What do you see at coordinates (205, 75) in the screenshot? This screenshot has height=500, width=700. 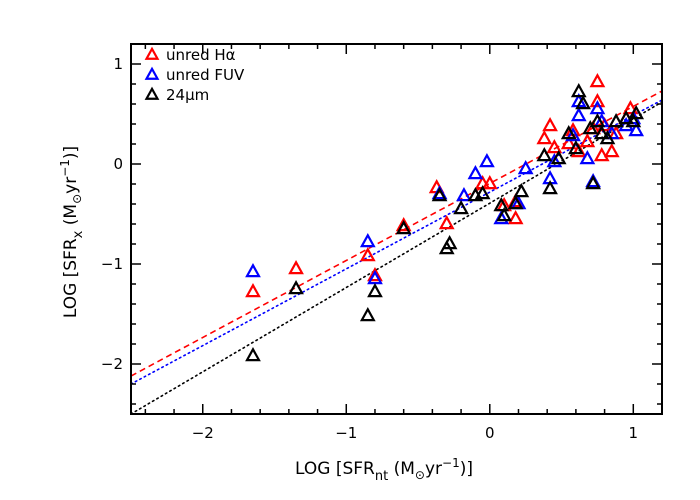 I see `legend-label-2: unred FUV` at bounding box center [205, 75].